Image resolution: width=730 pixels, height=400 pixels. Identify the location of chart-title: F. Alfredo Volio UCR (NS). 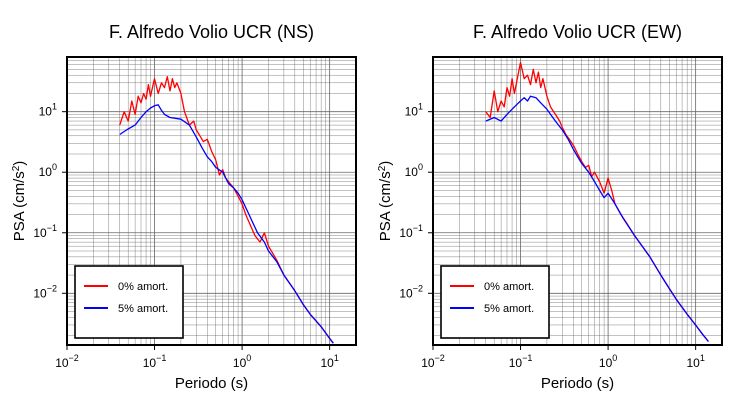
(211, 32).